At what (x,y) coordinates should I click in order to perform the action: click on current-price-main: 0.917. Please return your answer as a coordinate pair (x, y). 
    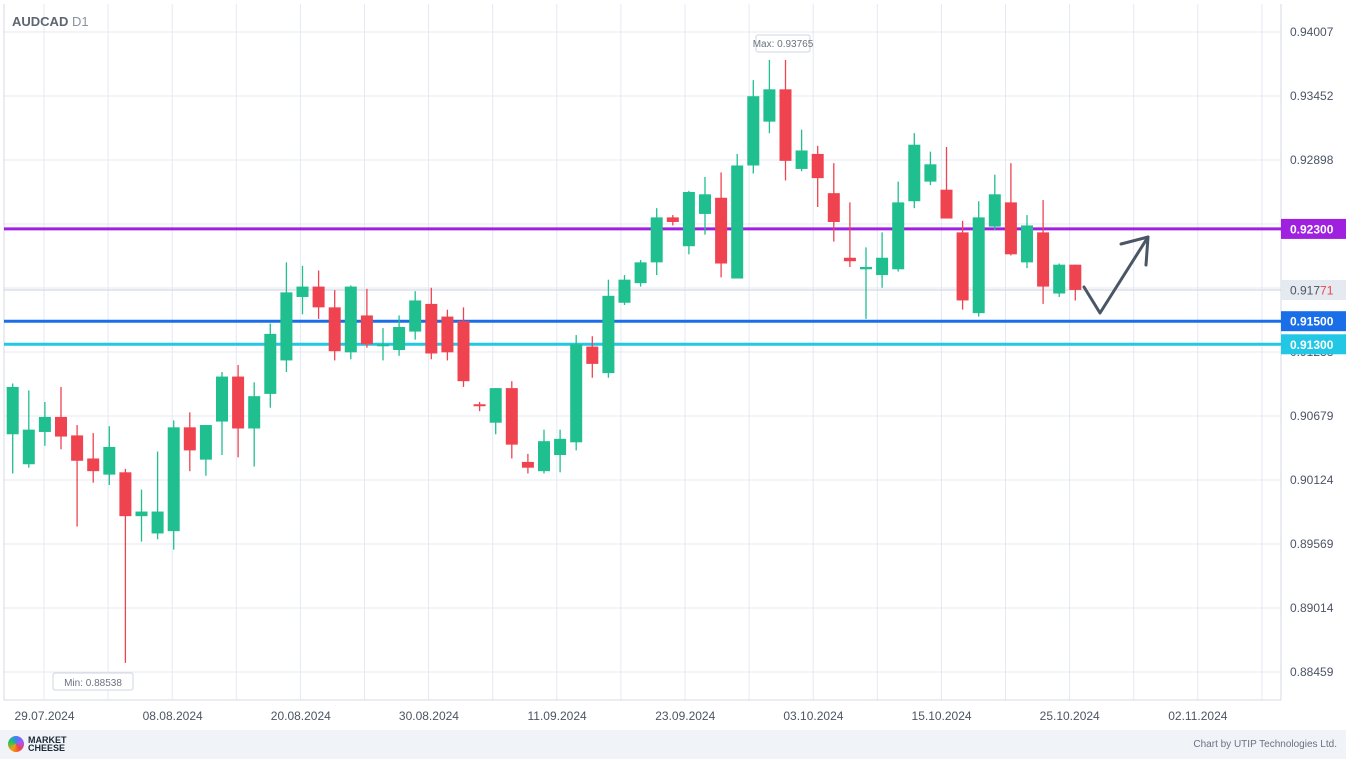
    Looking at the image, I should click on (1305, 290).